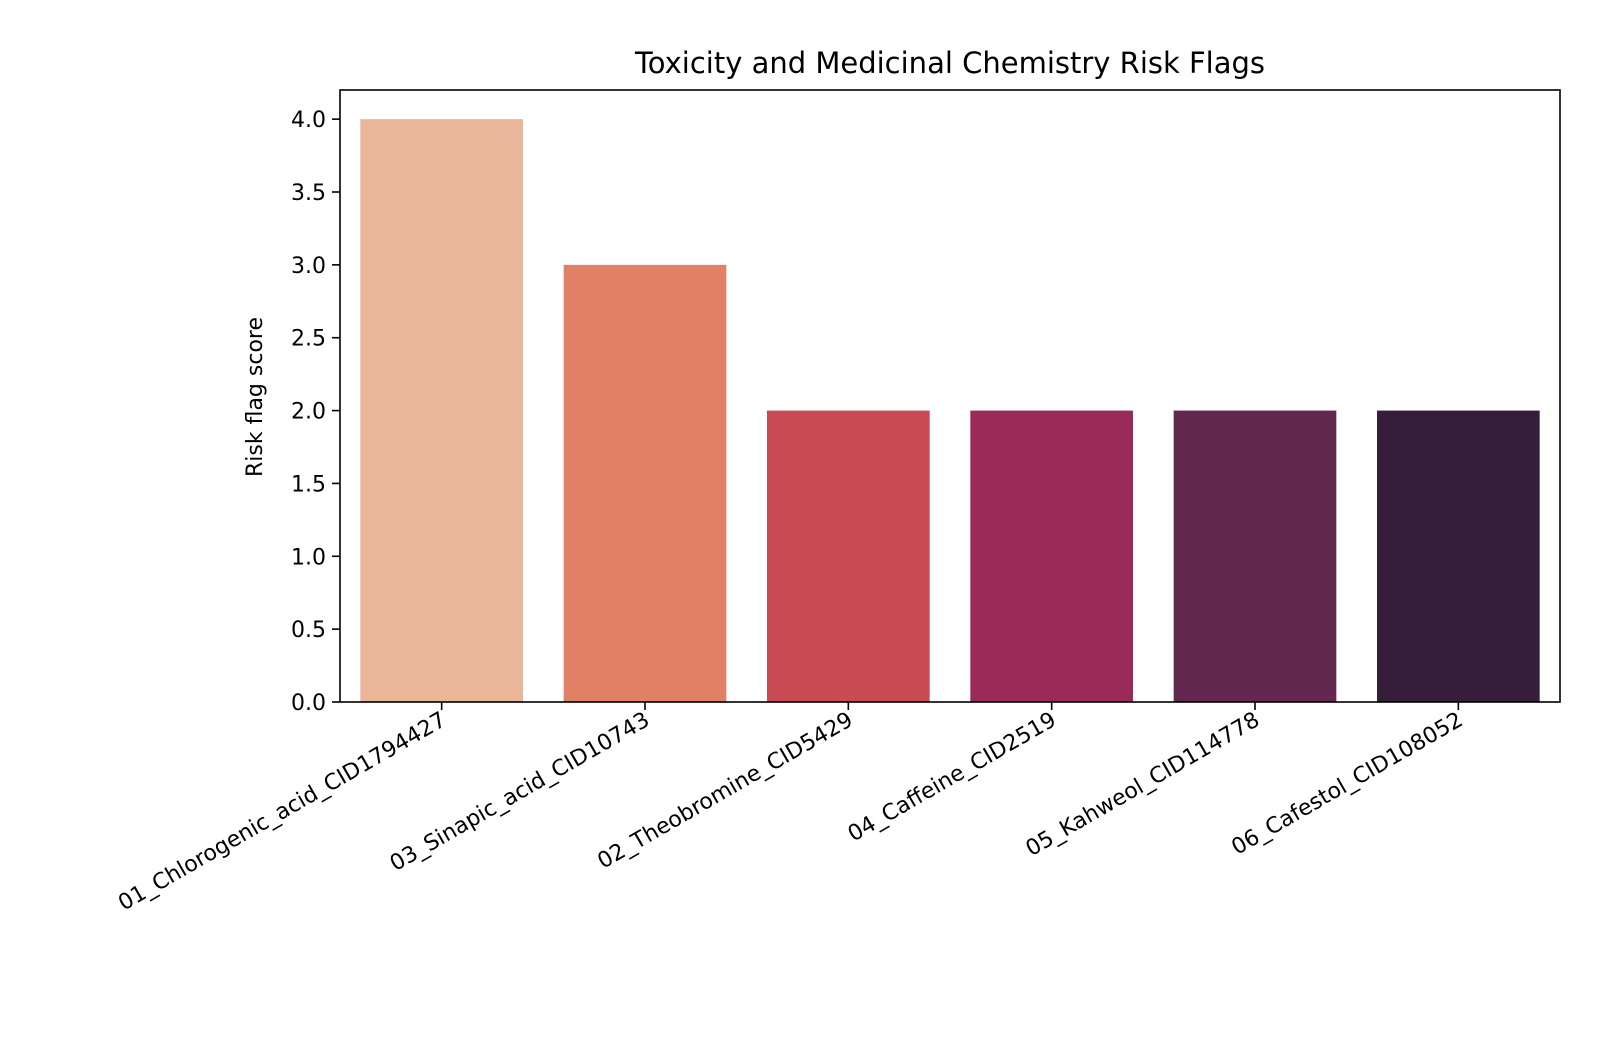 The width and height of the screenshot is (1600, 1051). I want to click on y-axis-ticks: 0.0 0.5 1.0 1.5 2.0 2.5 3.0 3.5 4.0, so click(315, 412).